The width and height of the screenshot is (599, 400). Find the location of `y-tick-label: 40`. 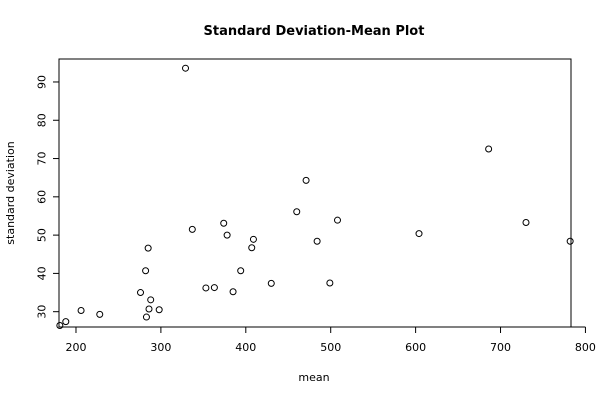

y-tick-label: 40 is located at coordinates (42, 273).